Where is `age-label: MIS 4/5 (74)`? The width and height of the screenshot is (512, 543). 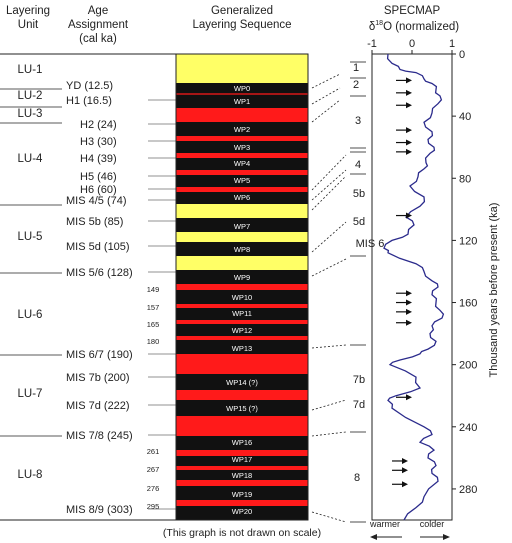 age-label: MIS 4/5 (74) is located at coordinates (96, 201).